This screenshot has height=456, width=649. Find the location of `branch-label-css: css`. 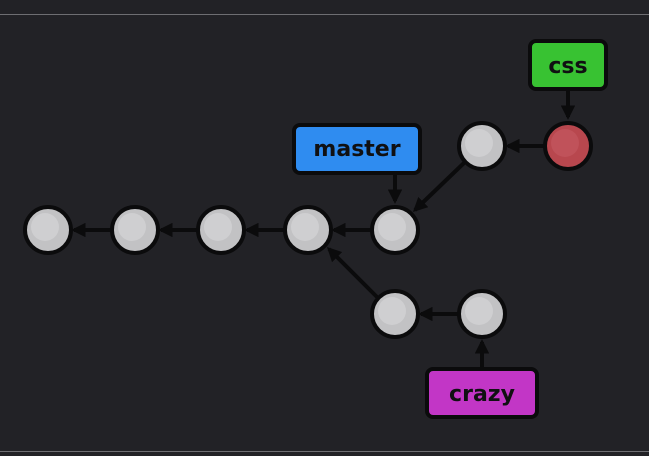

branch-label-css: css is located at coordinates (568, 65).